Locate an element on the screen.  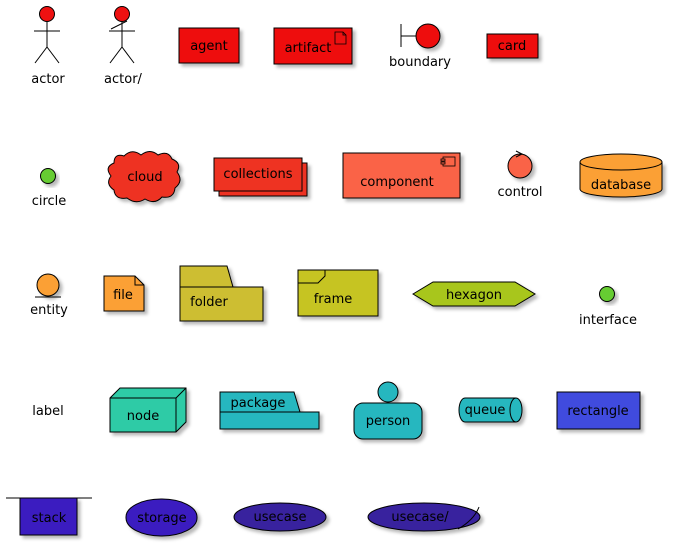
component-shape: component is located at coordinates (401, 175).